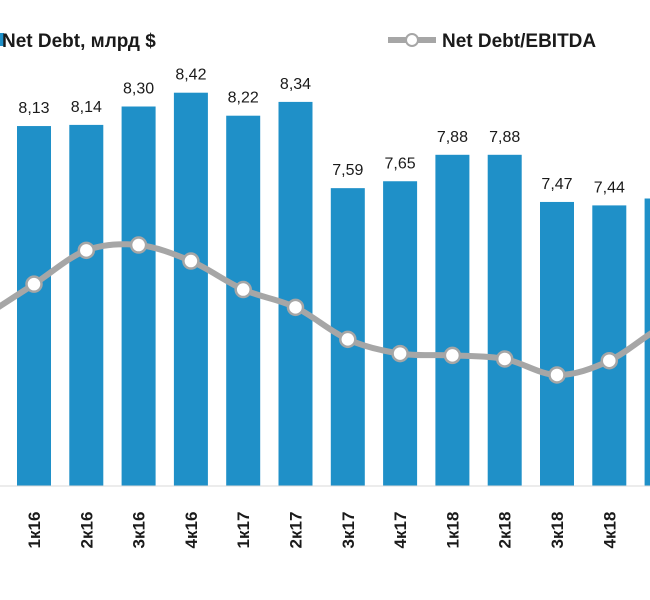  What do you see at coordinates (86, 530) in the screenshot?
I see `x-tick-1: 2к16` at bounding box center [86, 530].